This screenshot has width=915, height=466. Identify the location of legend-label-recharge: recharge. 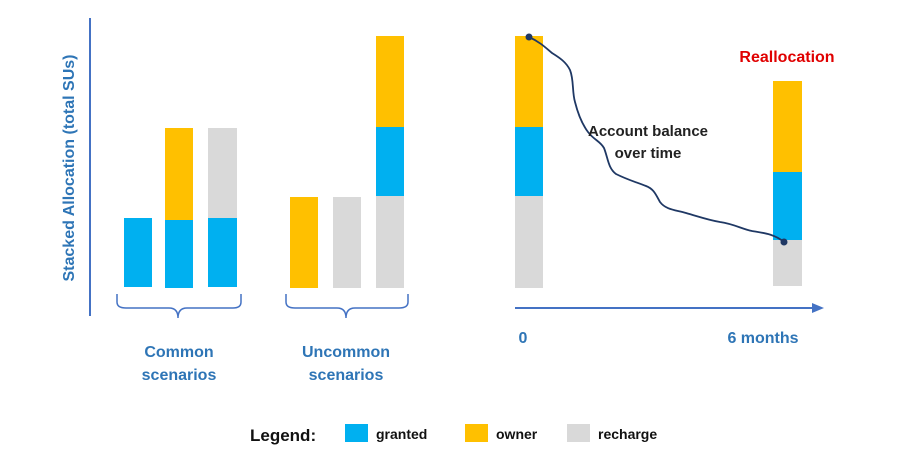
(627, 434).